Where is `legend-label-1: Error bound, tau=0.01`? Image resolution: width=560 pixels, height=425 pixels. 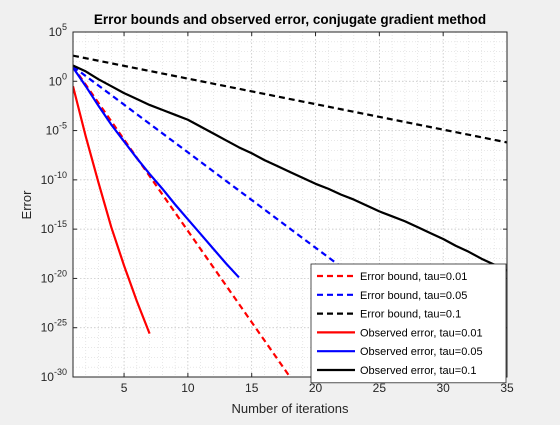
legend-label-1: Error bound, tau=0.01 is located at coordinates (413, 277).